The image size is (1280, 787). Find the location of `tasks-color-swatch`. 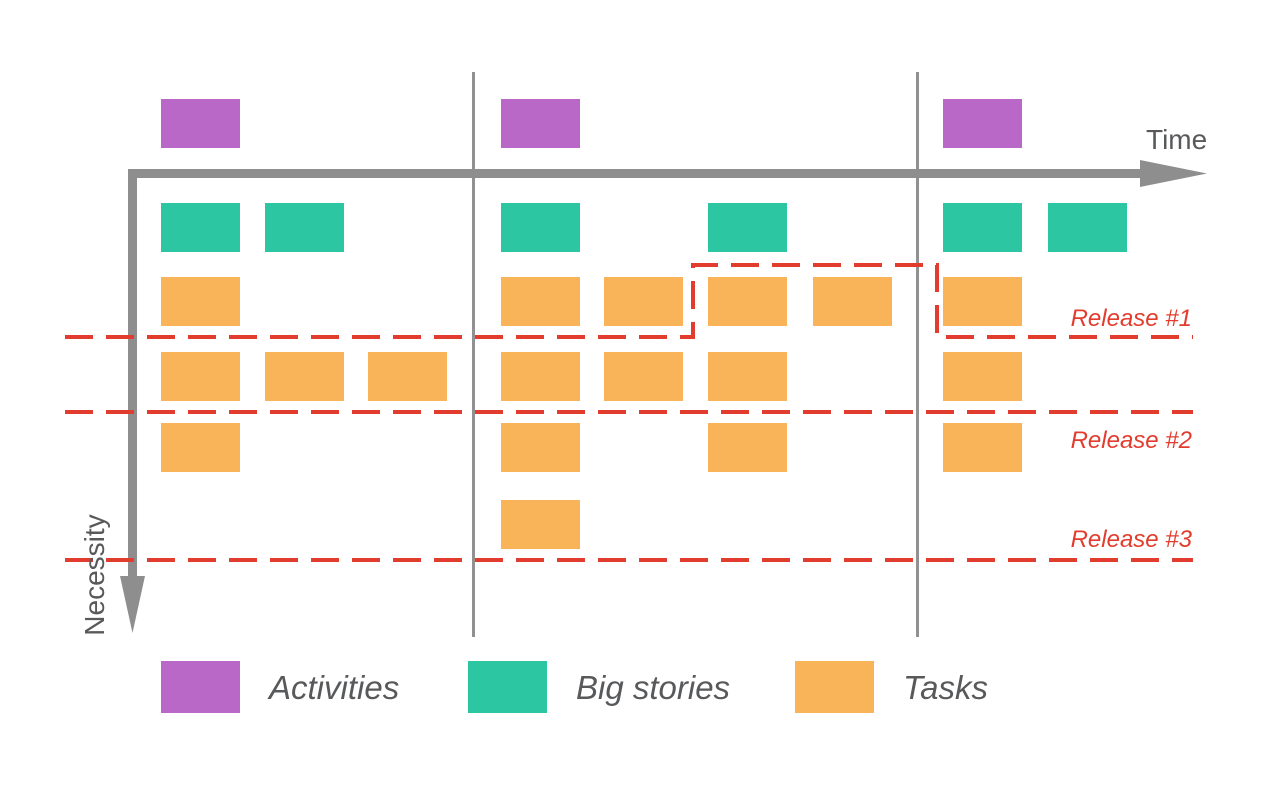

tasks-color-swatch is located at coordinates (834, 687).